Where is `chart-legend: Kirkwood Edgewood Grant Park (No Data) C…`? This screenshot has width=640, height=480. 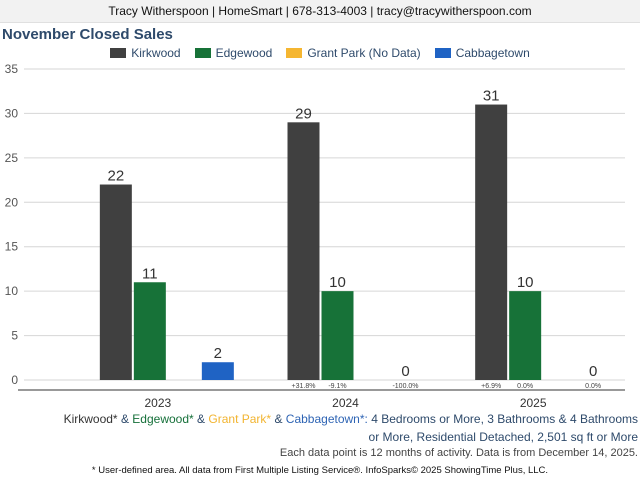
chart-legend: Kirkwood Edgewood Grant Park (No Data) C… is located at coordinates (320, 53).